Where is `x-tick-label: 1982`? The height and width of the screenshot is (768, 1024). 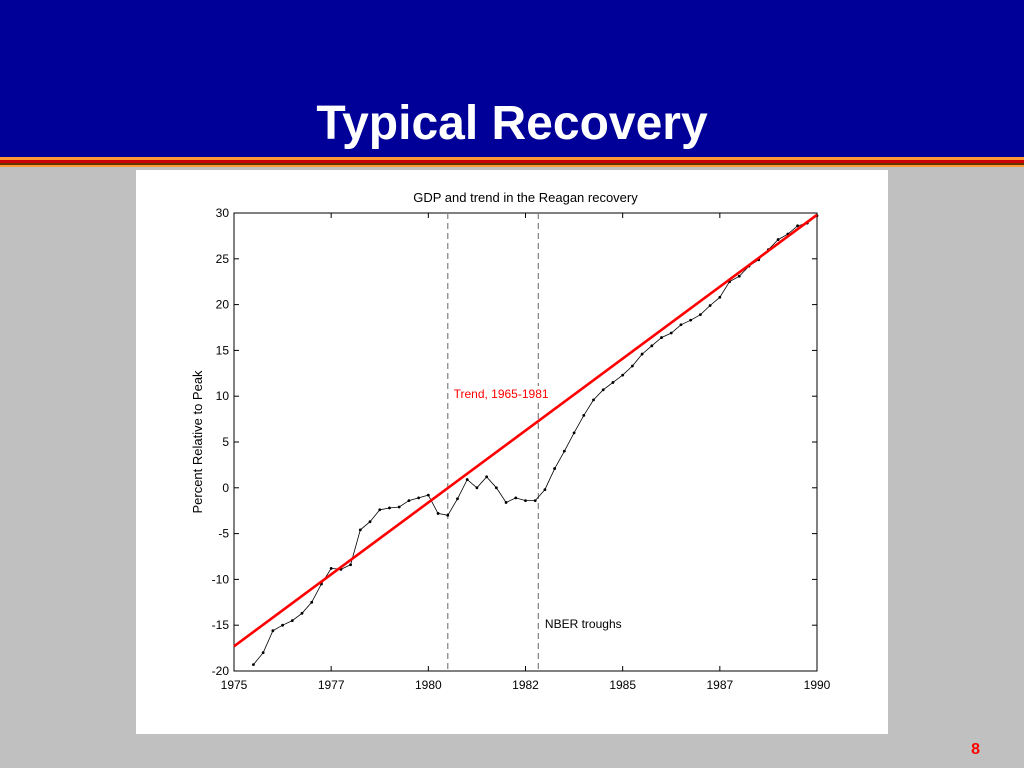
x-tick-label: 1982 is located at coordinates (525, 685).